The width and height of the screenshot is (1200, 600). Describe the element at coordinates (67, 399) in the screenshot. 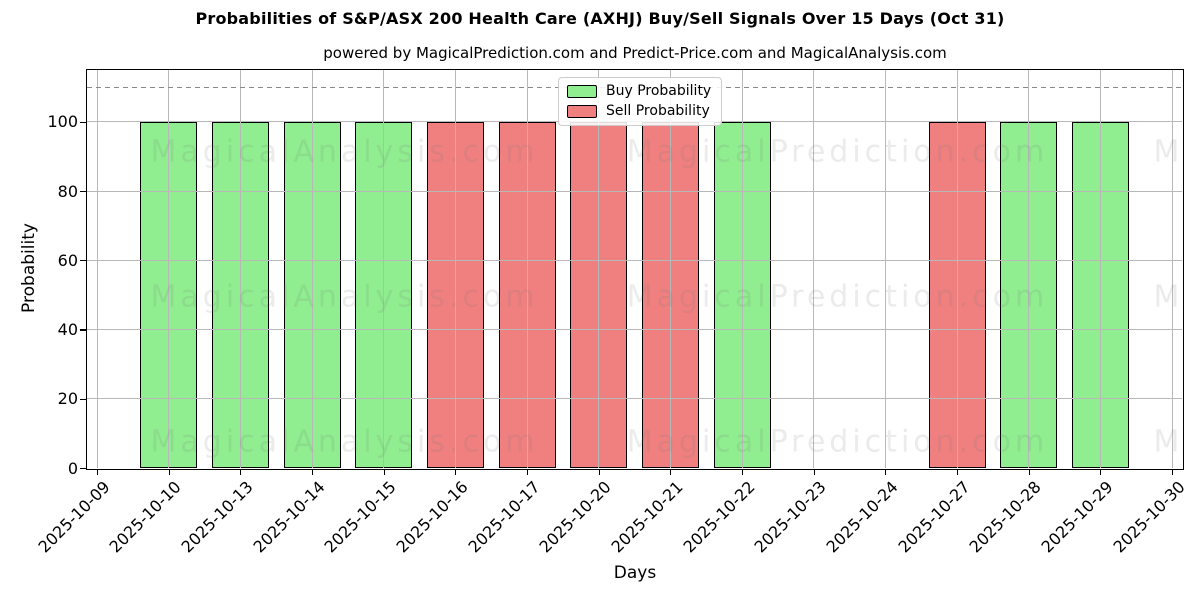

I see `y-tick-label: 20` at that location.